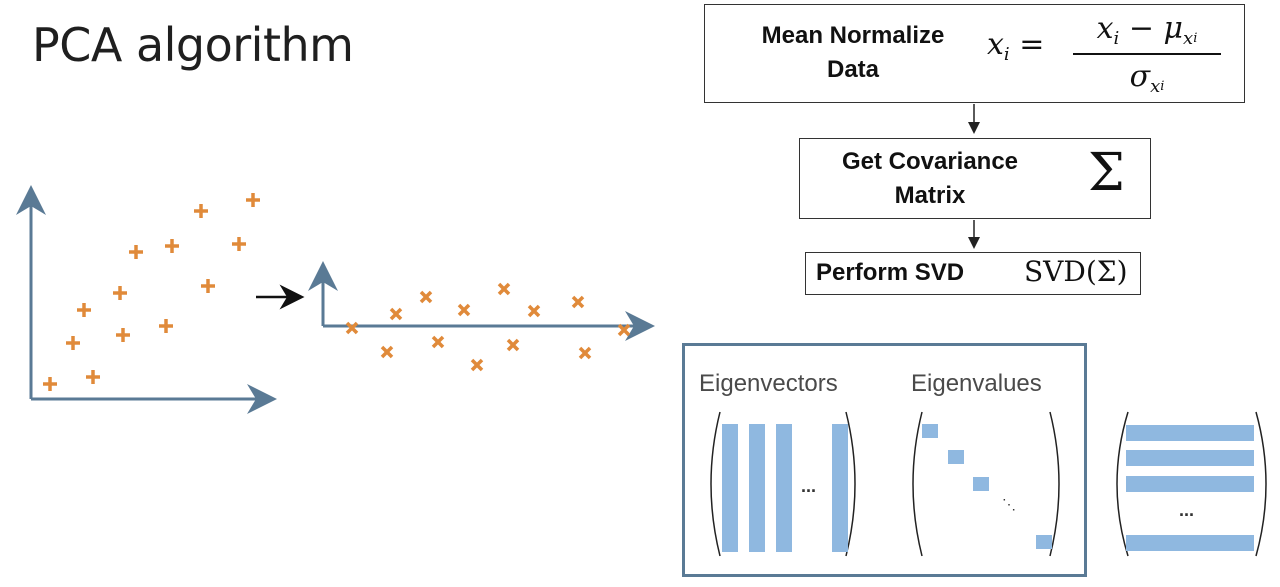 This screenshot has height=587, width=1280. Describe the element at coordinates (151, 292) in the screenshot. I see `original-data-points` at that location.